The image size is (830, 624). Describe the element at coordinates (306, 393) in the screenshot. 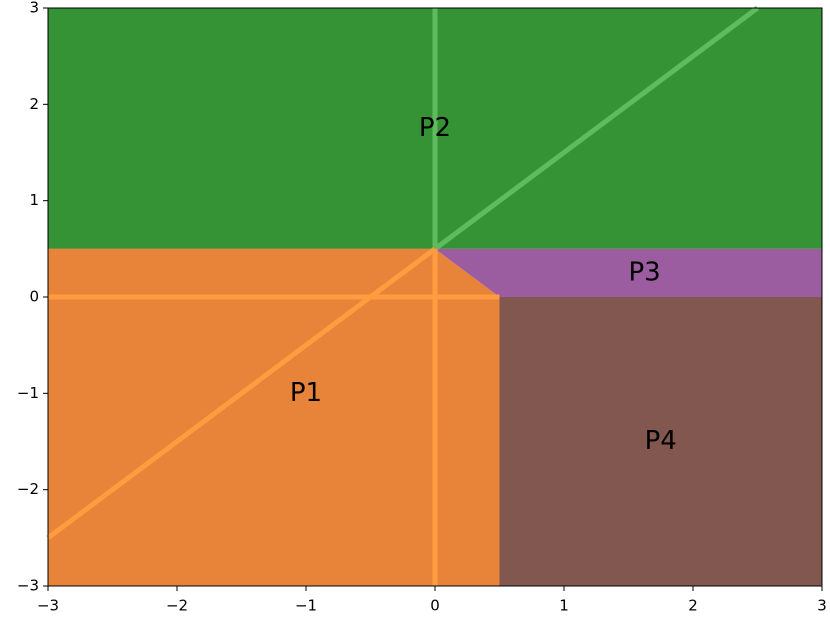

I see `region-label: P1` at that location.